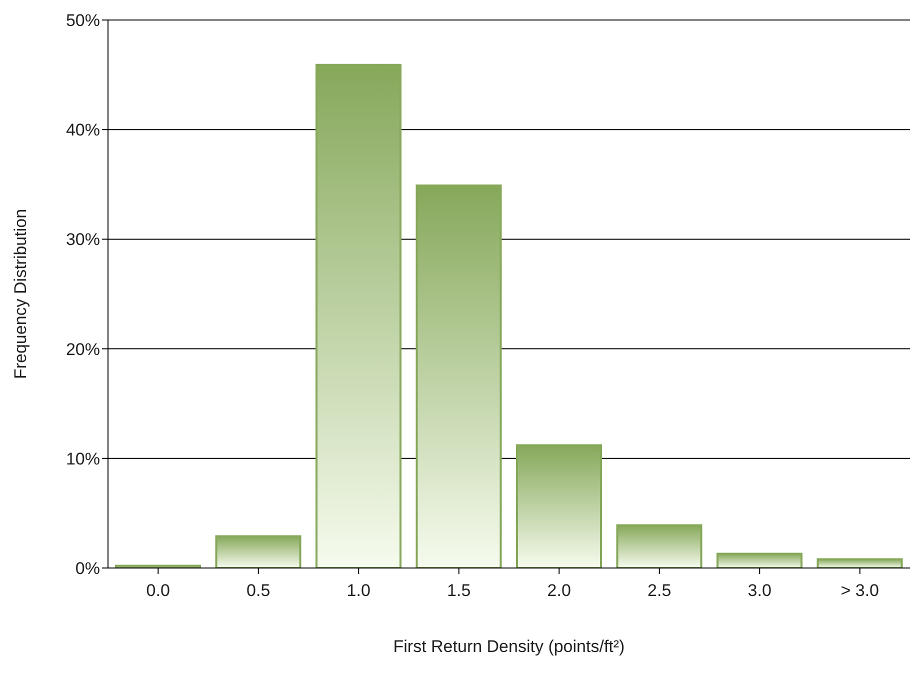 The width and height of the screenshot is (920, 673). Describe the element at coordinates (258, 590) in the screenshot. I see `x-tick-label: 0.5` at that location.